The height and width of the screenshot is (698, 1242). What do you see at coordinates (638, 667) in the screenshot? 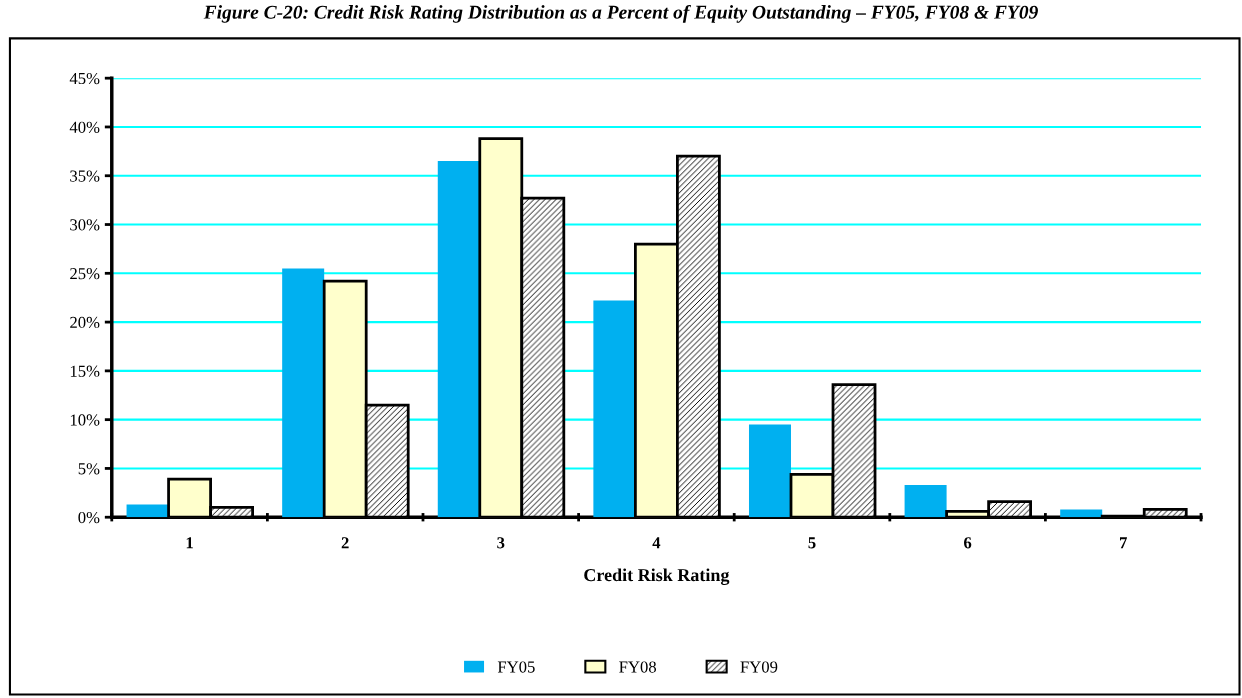
I see `legend-label: FY08` at bounding box center [638, 667].